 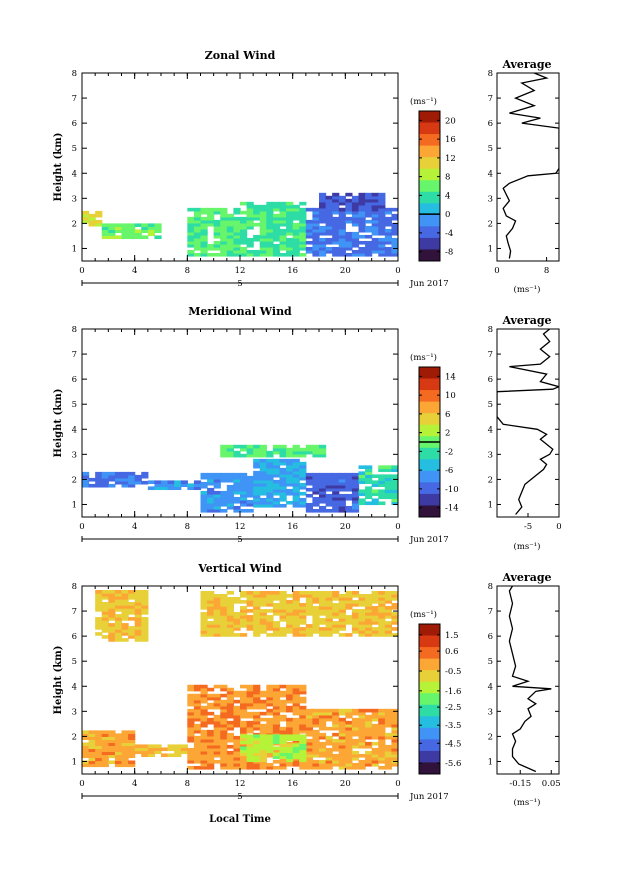 What do you see at coordinates (551, 784) in the screenshot?
I see `profile-x-tick-label: 0.05` at bounding box center [551, 784].